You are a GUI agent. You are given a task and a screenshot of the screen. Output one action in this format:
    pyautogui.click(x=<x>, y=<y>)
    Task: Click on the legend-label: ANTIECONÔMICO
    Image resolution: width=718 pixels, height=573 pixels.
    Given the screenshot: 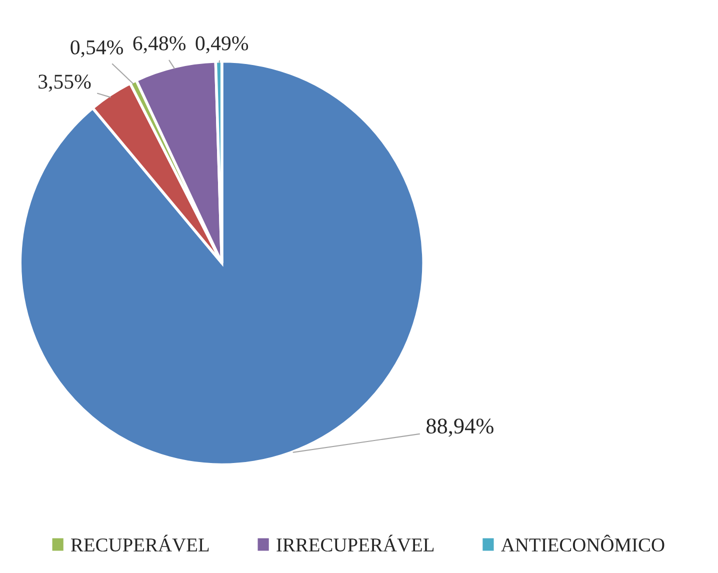 What is the action you would take?
    pyautogui.click(x=582, y=543)
    